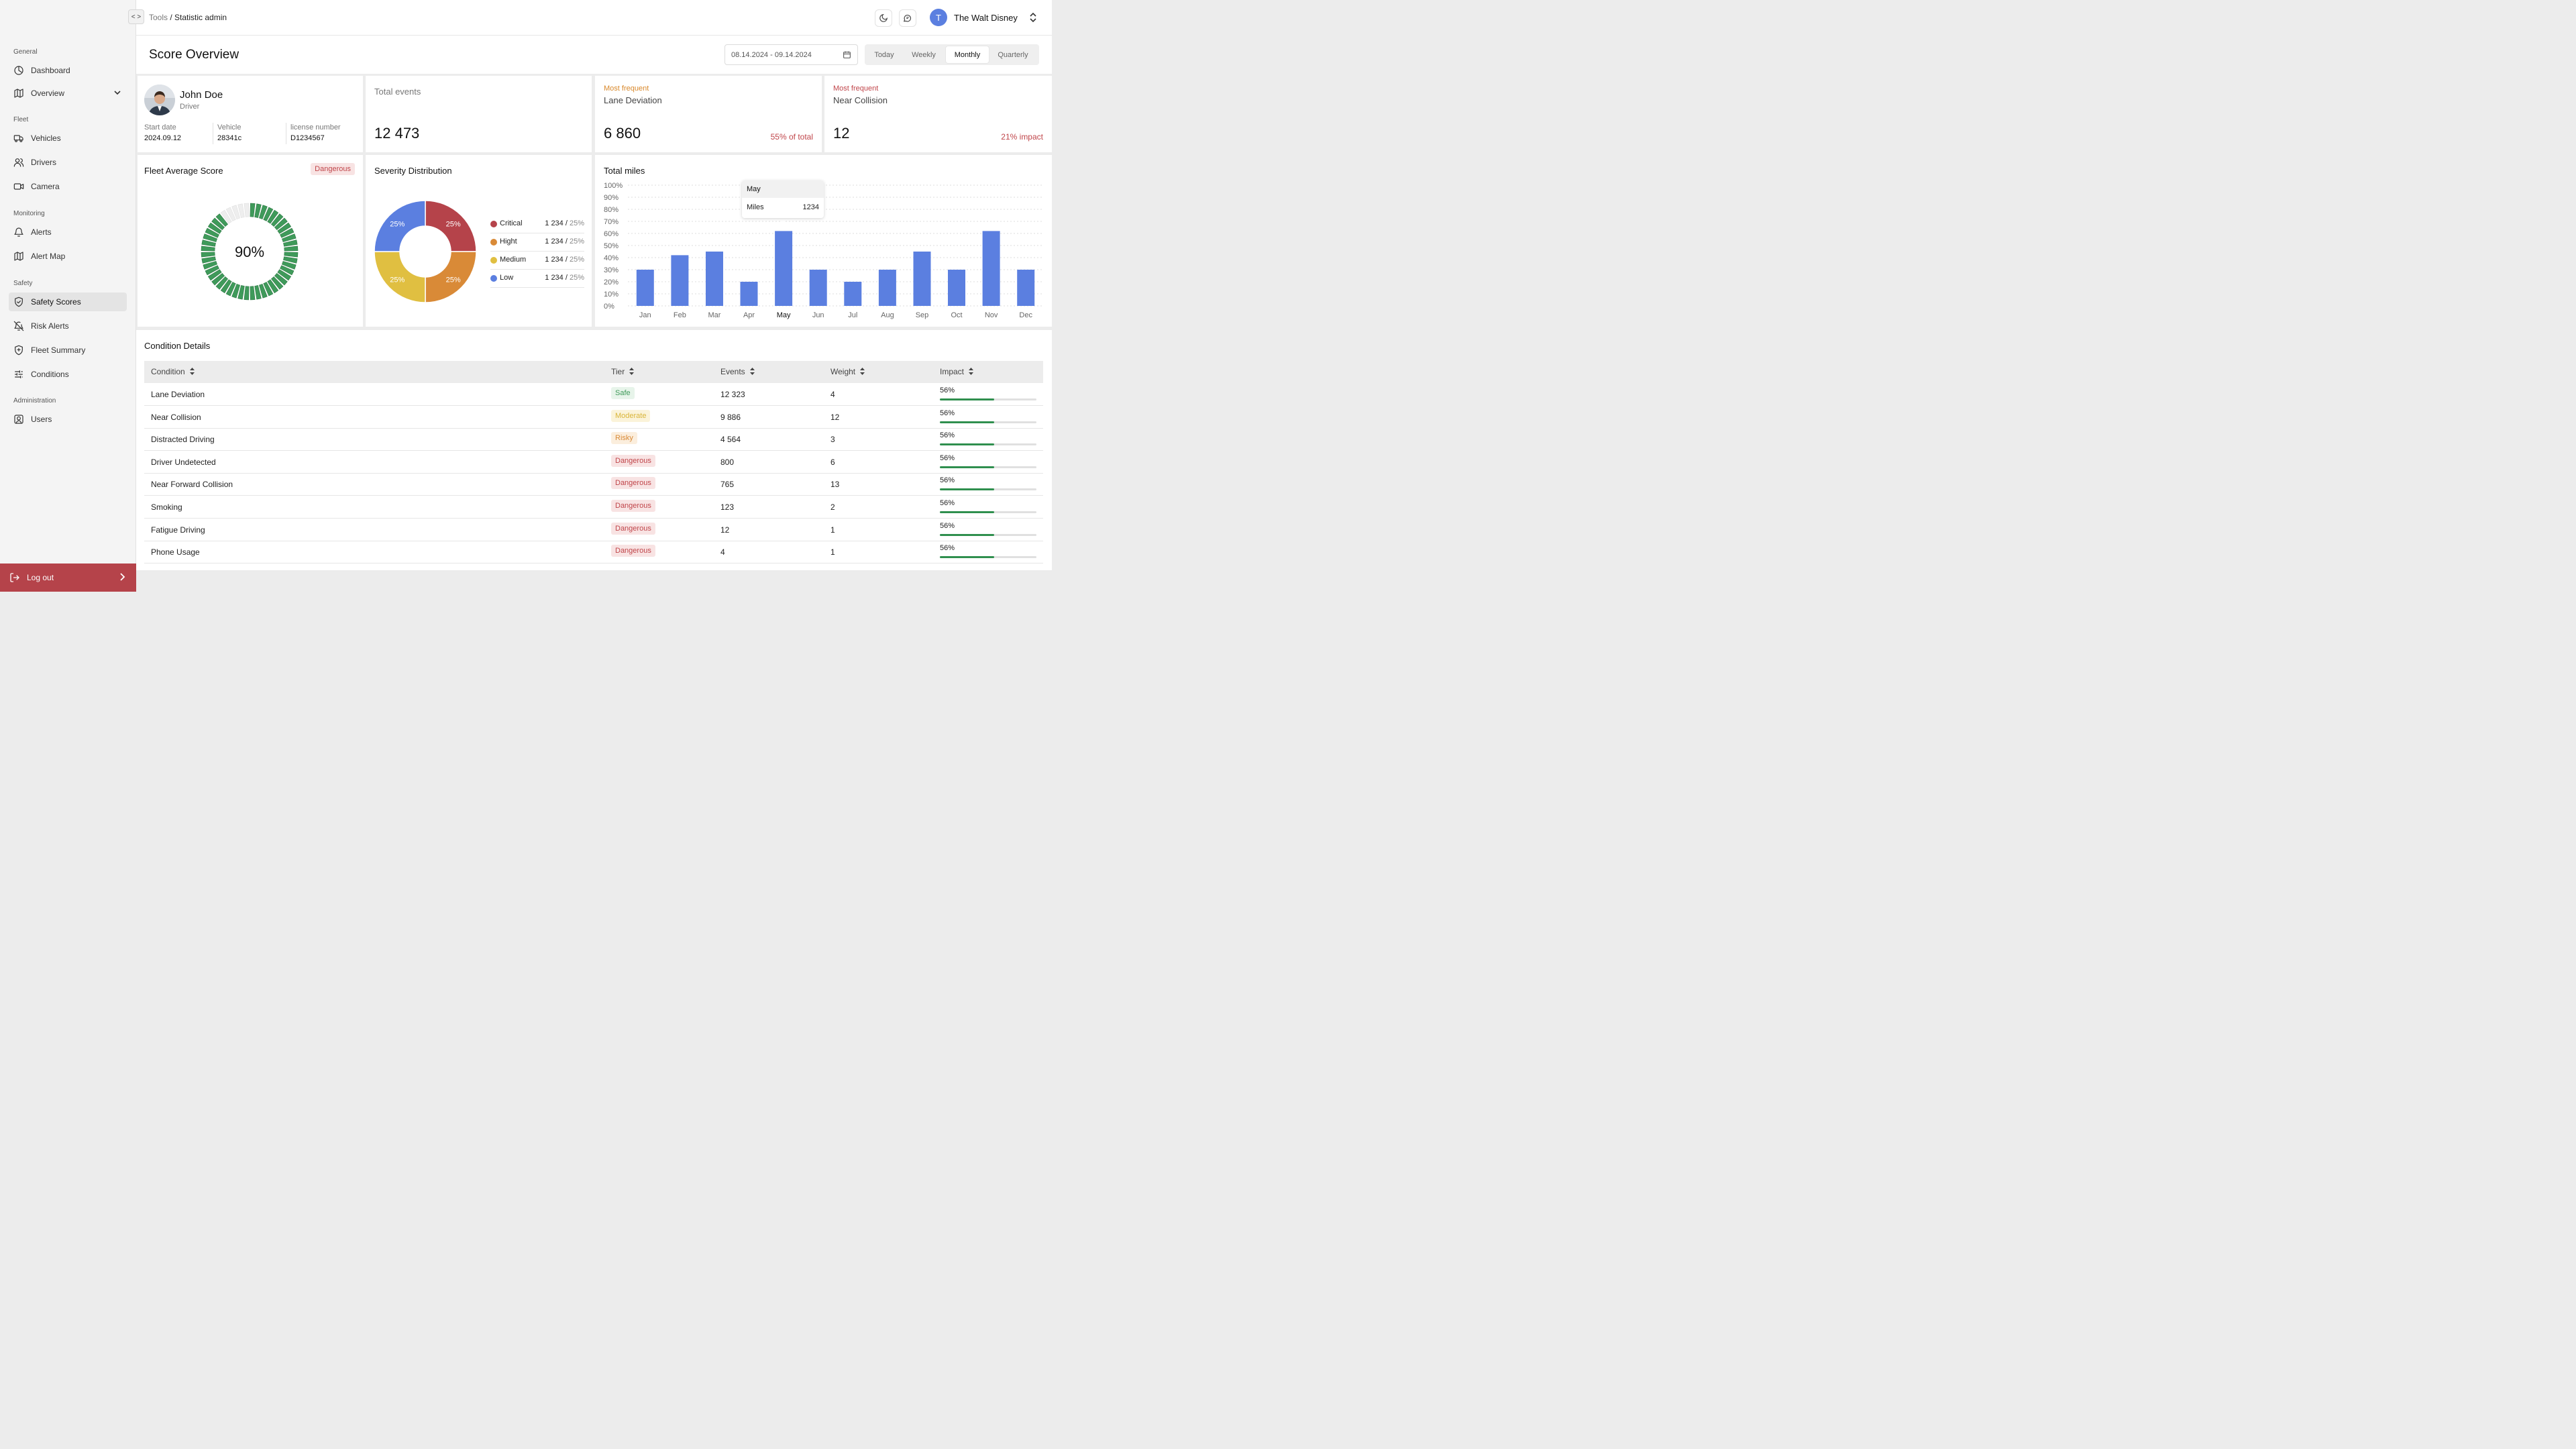  Describe the element at coordinates (173, 371) in the screenshot. I see `column-header-condition: Condition` at that location.